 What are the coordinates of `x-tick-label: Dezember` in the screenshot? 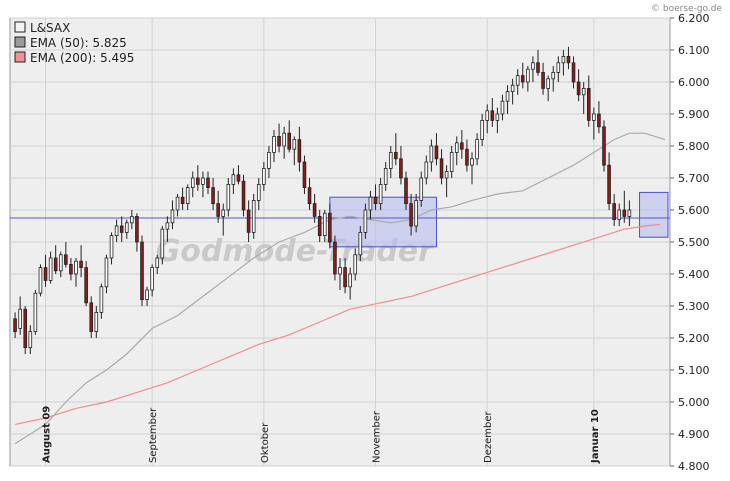 It's located at (488, 437).